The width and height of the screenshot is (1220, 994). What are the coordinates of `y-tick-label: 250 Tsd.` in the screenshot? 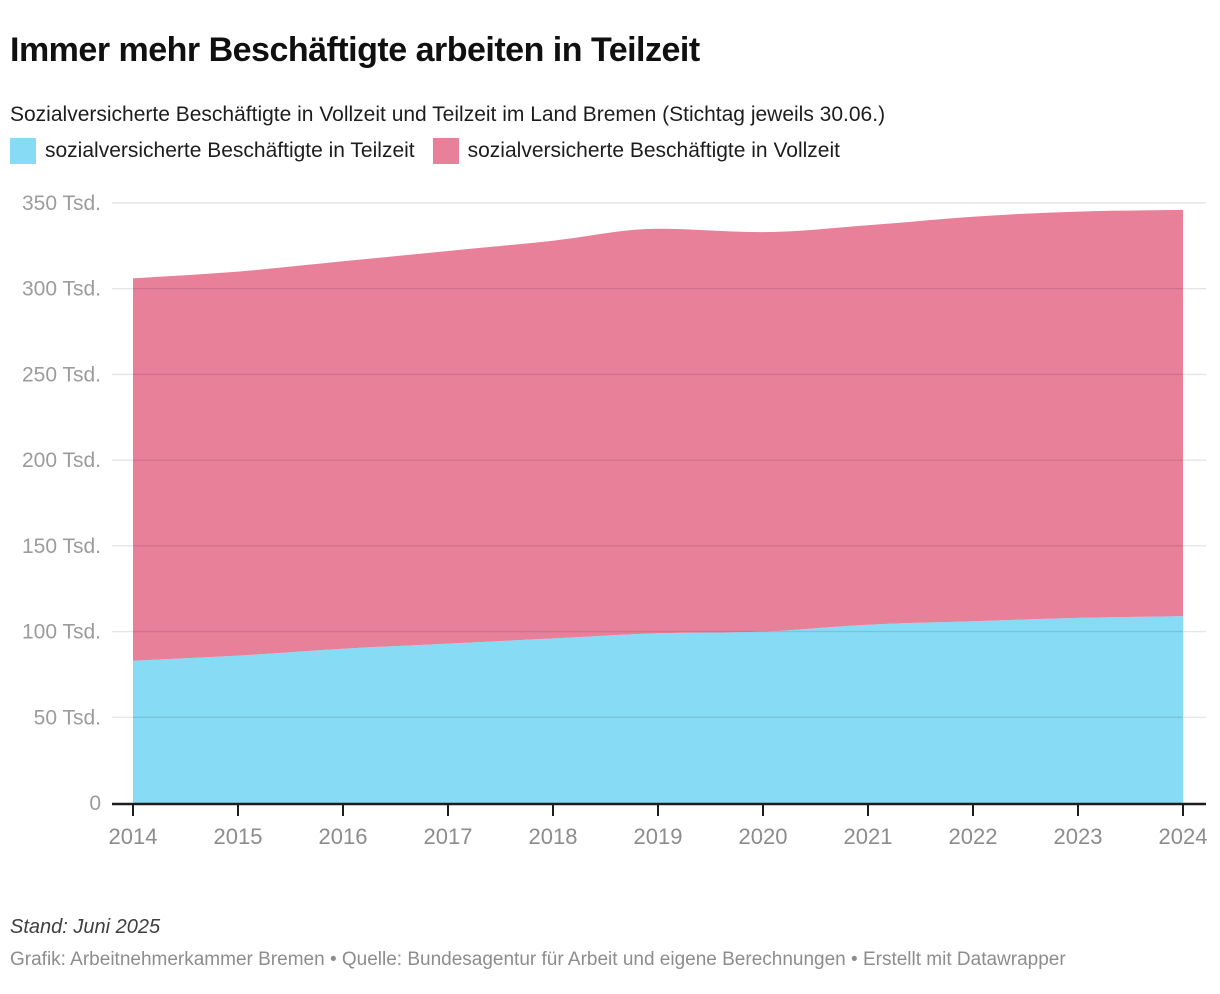 It's located at (61, 374).